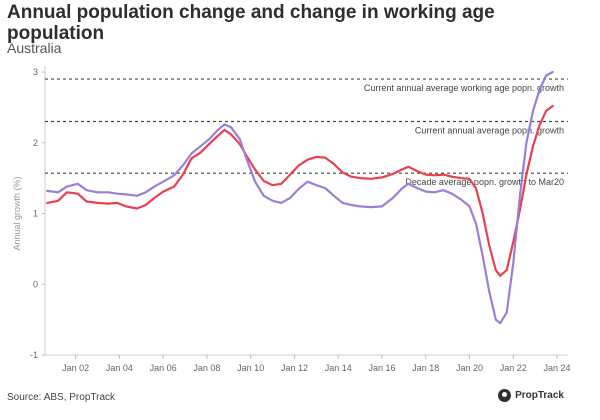  What do you see at coordinates (61, 397) in the screenshot?
I see `source-note: Source: ABS, PropTrack` at bounding box center [61, 397].